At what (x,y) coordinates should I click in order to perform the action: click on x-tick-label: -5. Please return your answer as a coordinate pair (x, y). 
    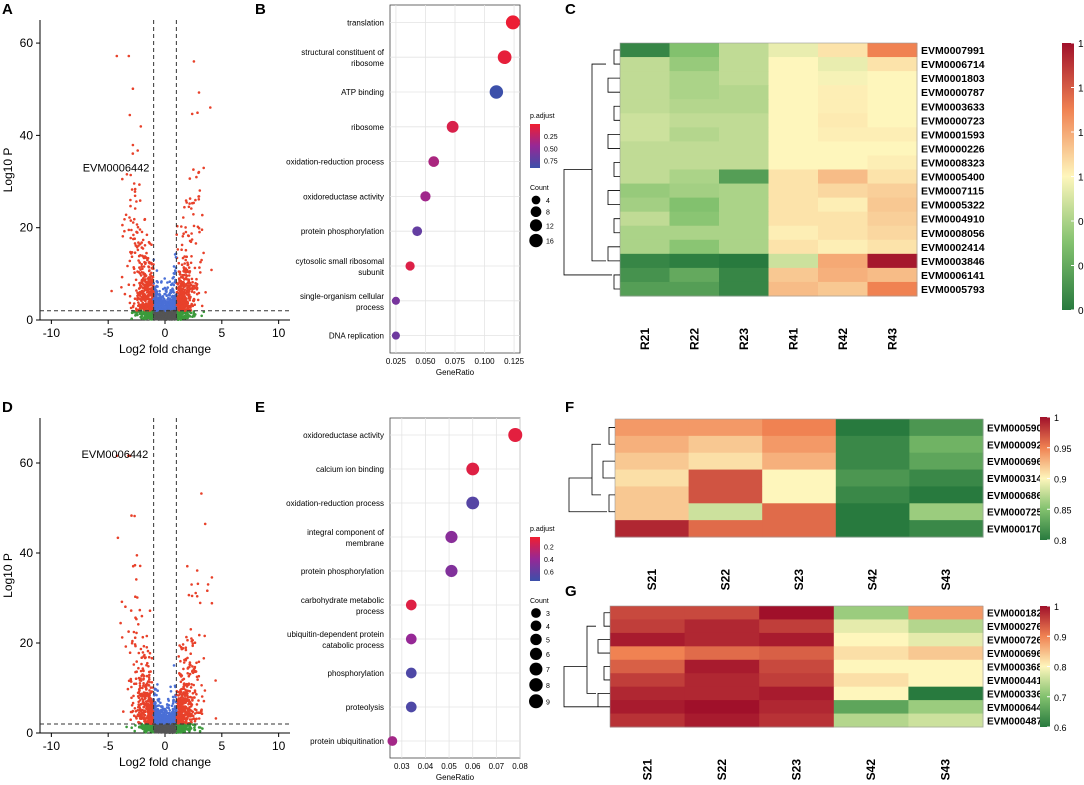
    Looking at the image, I should click on (108, 333).